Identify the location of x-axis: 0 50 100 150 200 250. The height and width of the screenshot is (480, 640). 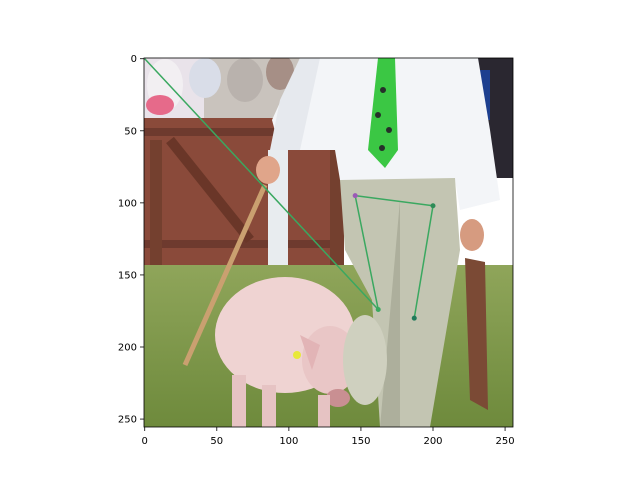
(328, 437).